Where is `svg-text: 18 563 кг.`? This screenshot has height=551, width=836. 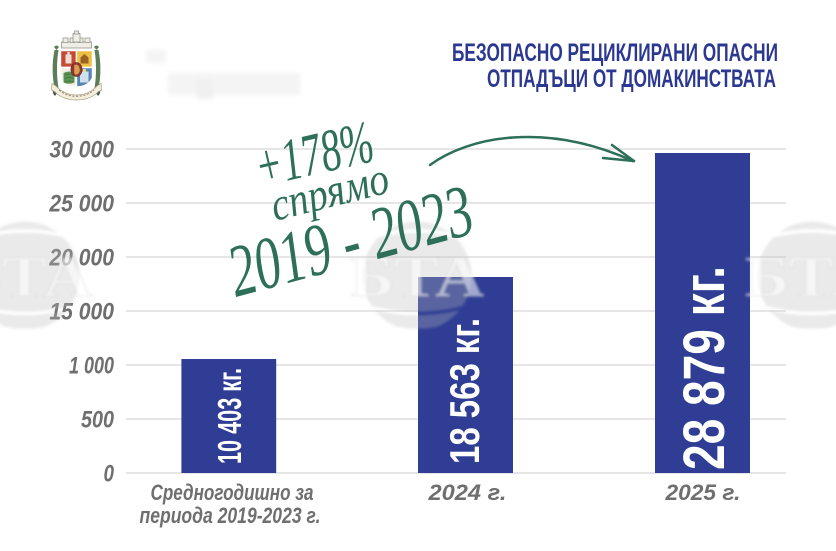 svg-text: 18 563 кг. is located at coordinates (464, 391).